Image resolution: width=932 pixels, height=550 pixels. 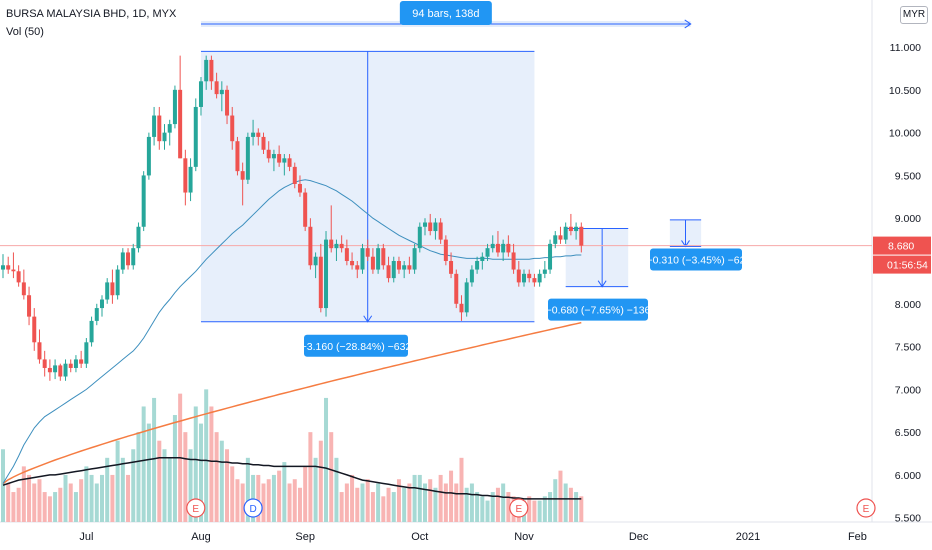 What do you see at coordinates (368, 319) in the screenshot?
I see `measure-arrow-head` at bounding box center [368, 319].